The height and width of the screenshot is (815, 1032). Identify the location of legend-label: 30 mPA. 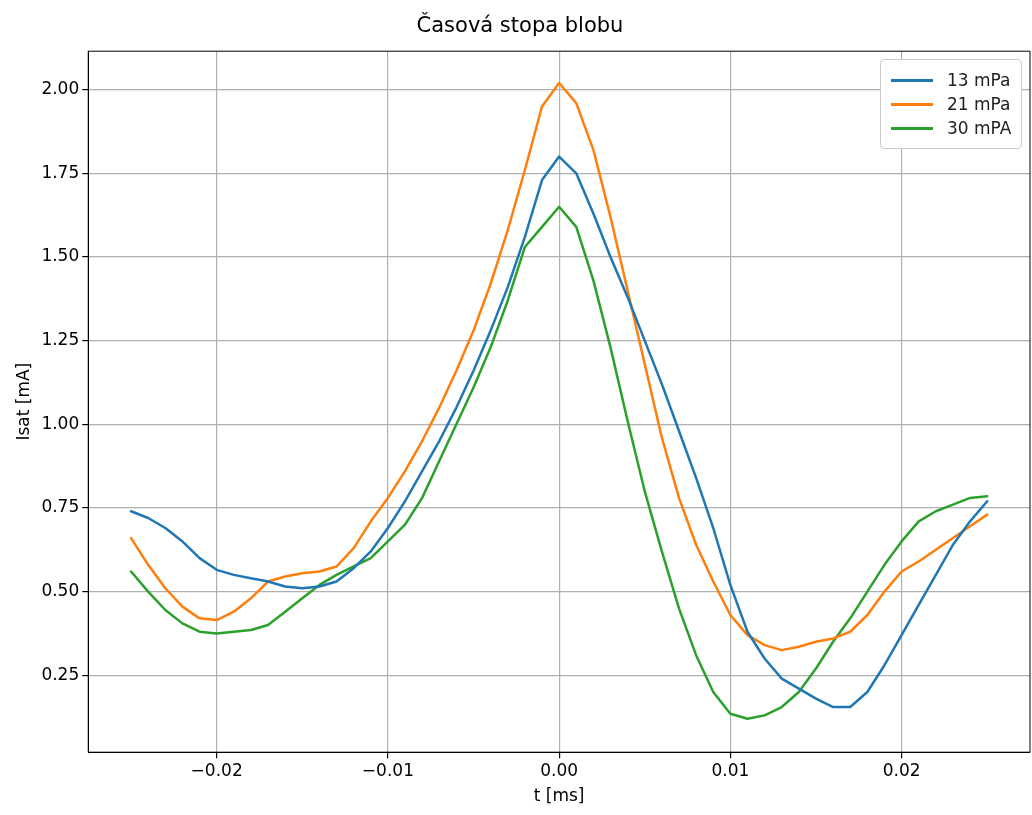
(979, 128).